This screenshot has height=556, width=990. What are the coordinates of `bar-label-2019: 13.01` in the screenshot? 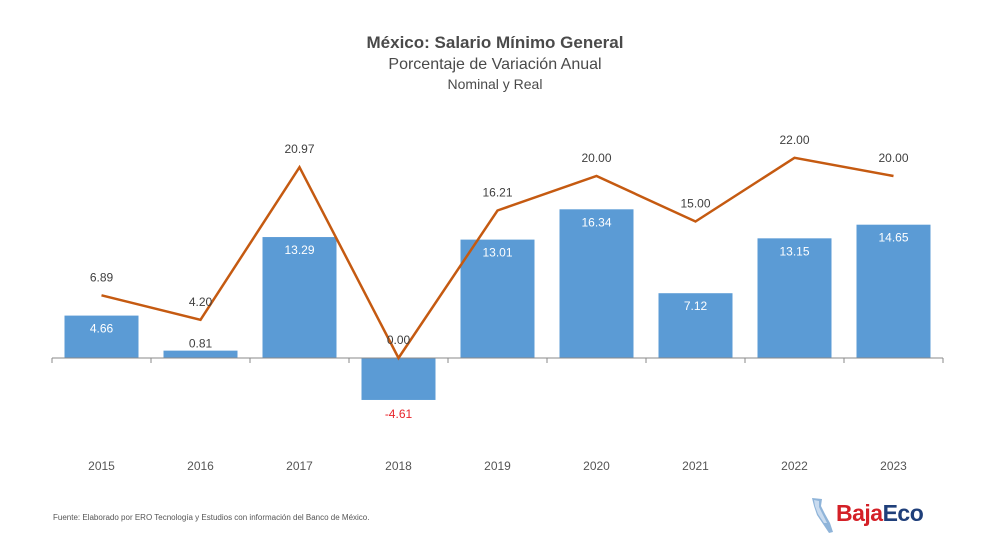 It's located at (497, 253).